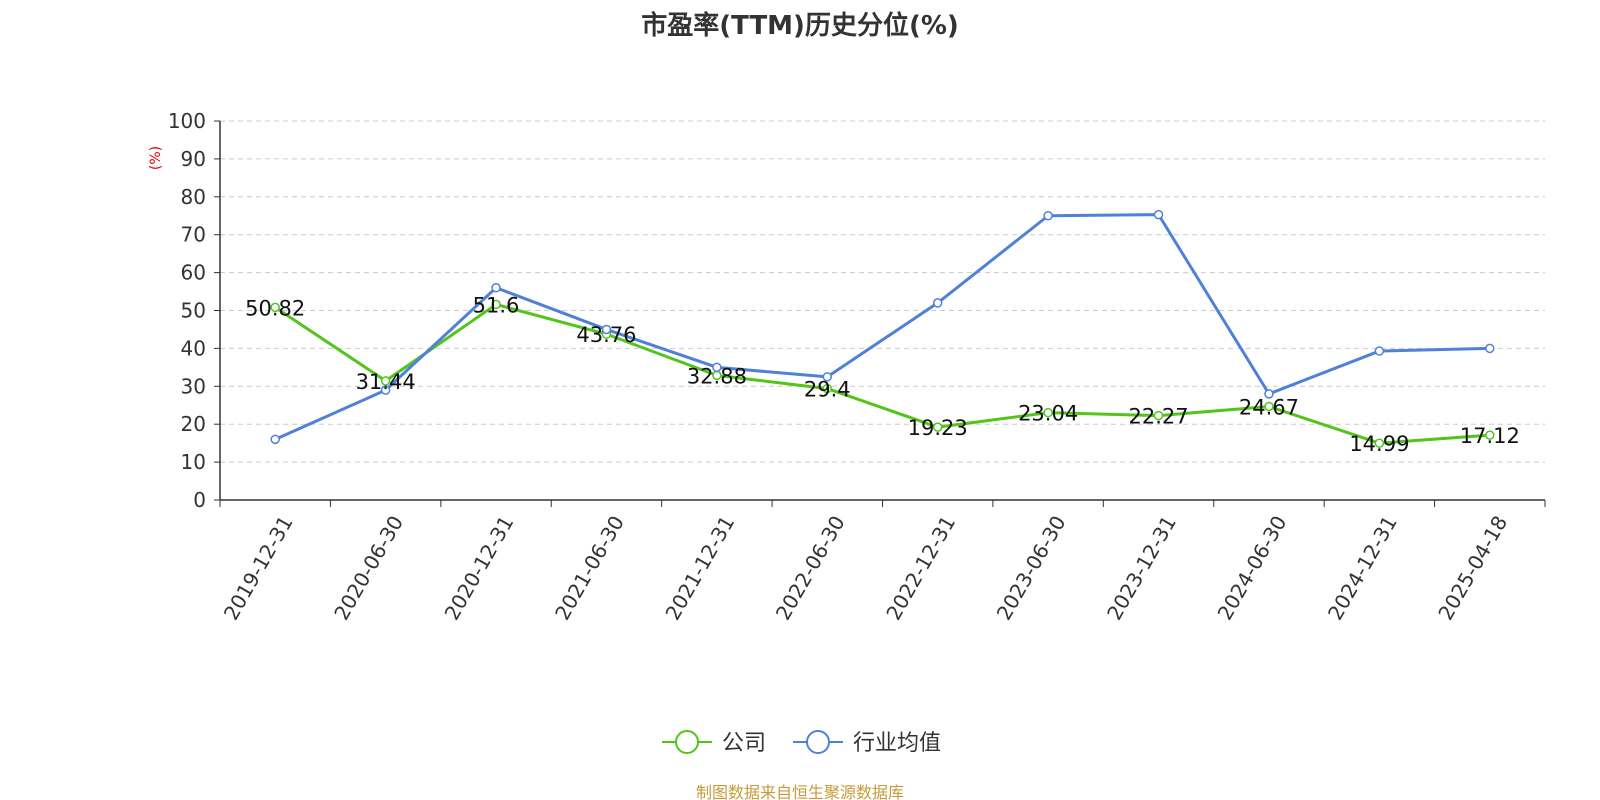 The width and height of the screenshot is (1600, 800). What do you see at coordinates (193, 273) in the screenshot?
I see `y-tick-label: 60` at bounding box center [193, 273].